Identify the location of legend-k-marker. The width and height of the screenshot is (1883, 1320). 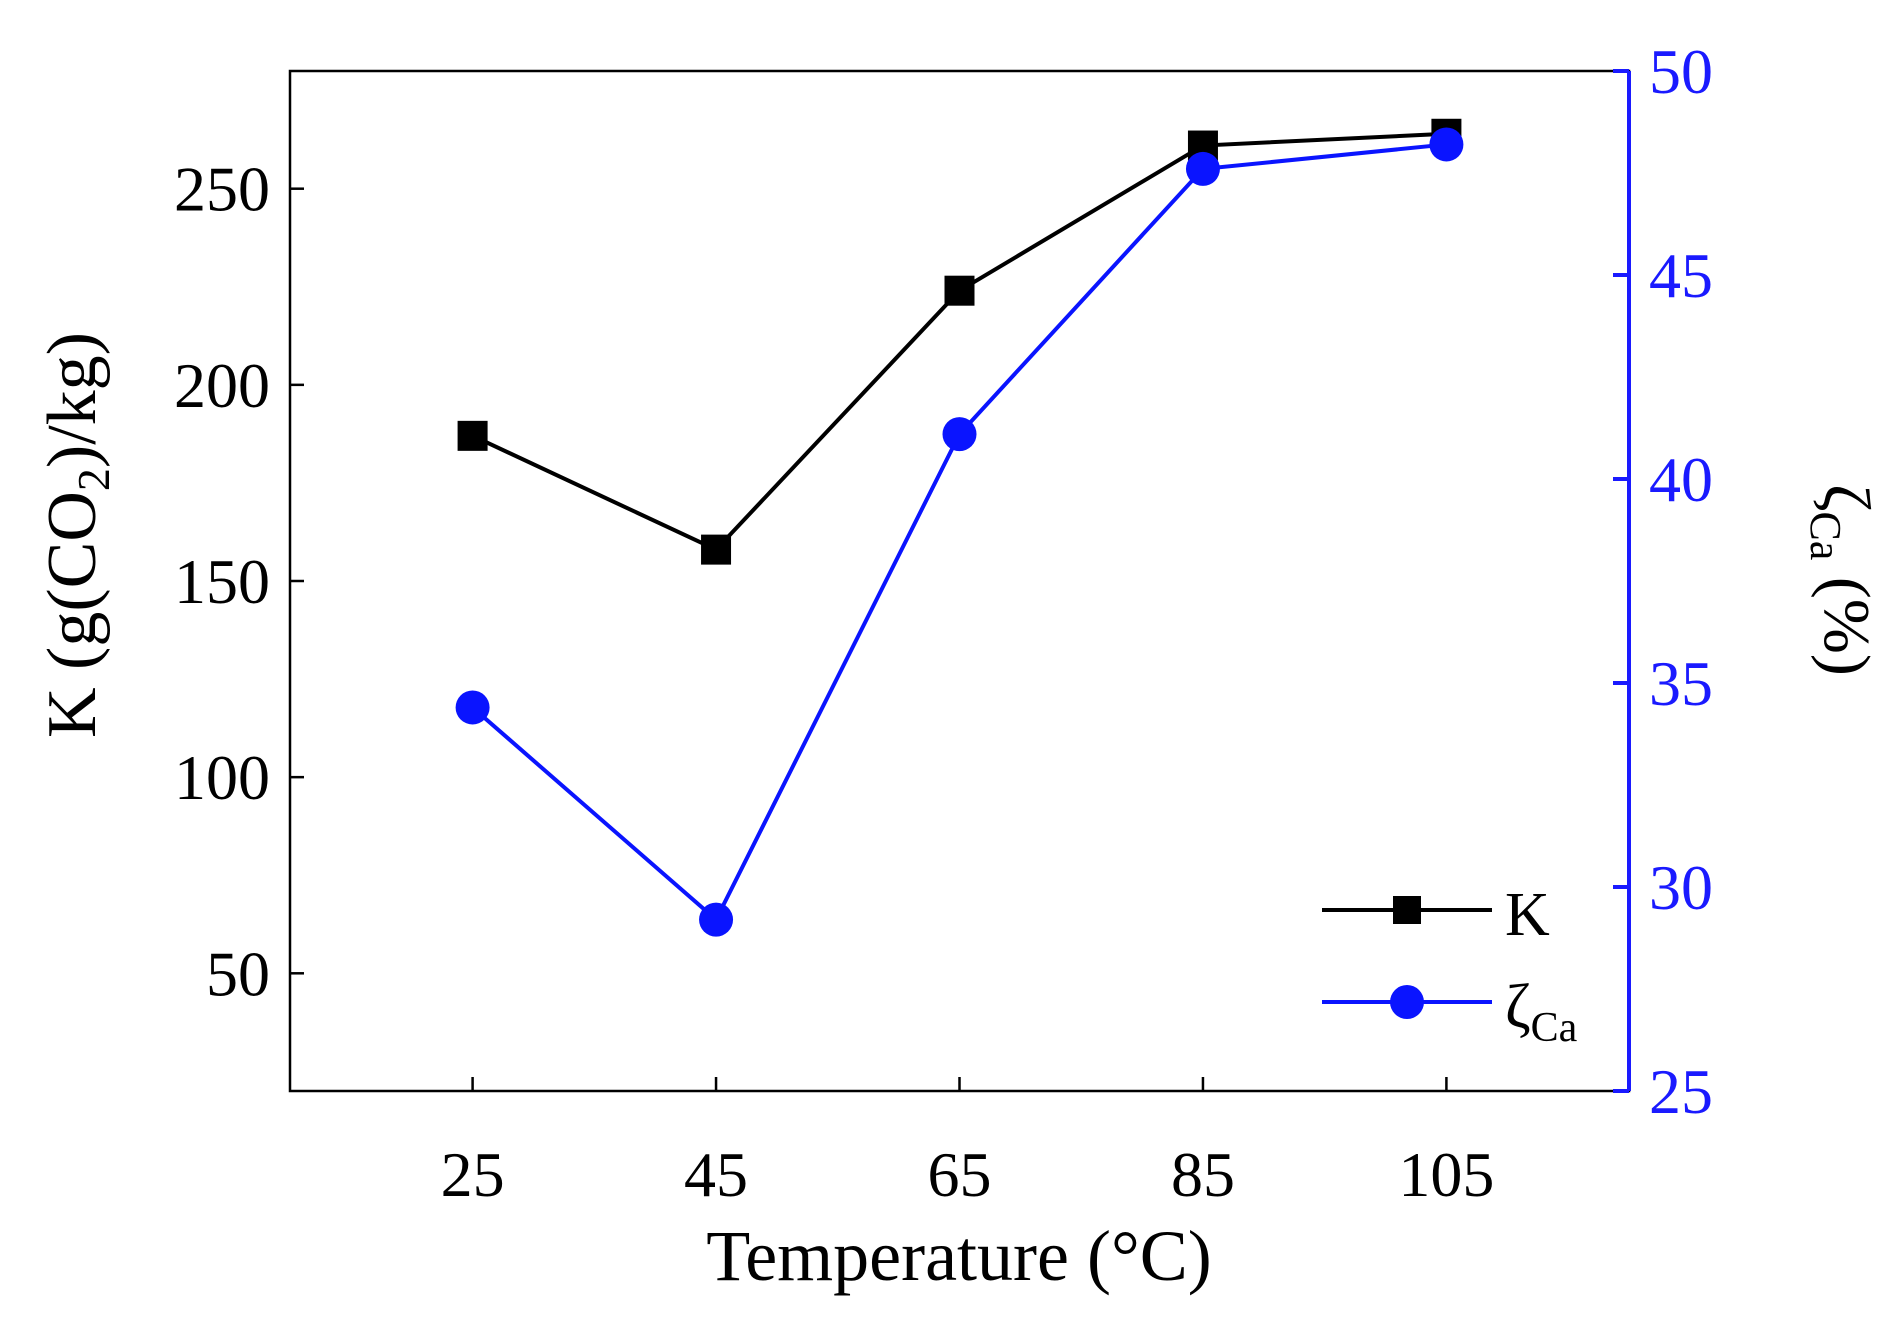
(1407, 910).